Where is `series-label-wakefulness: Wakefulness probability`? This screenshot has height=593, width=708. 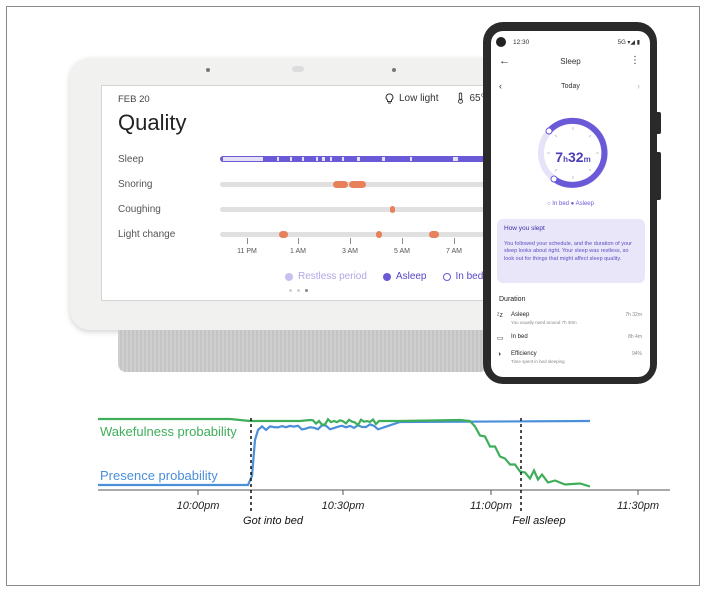
series-label-wakefulness: Wakefulness probability is located at coordinates (168, 431).